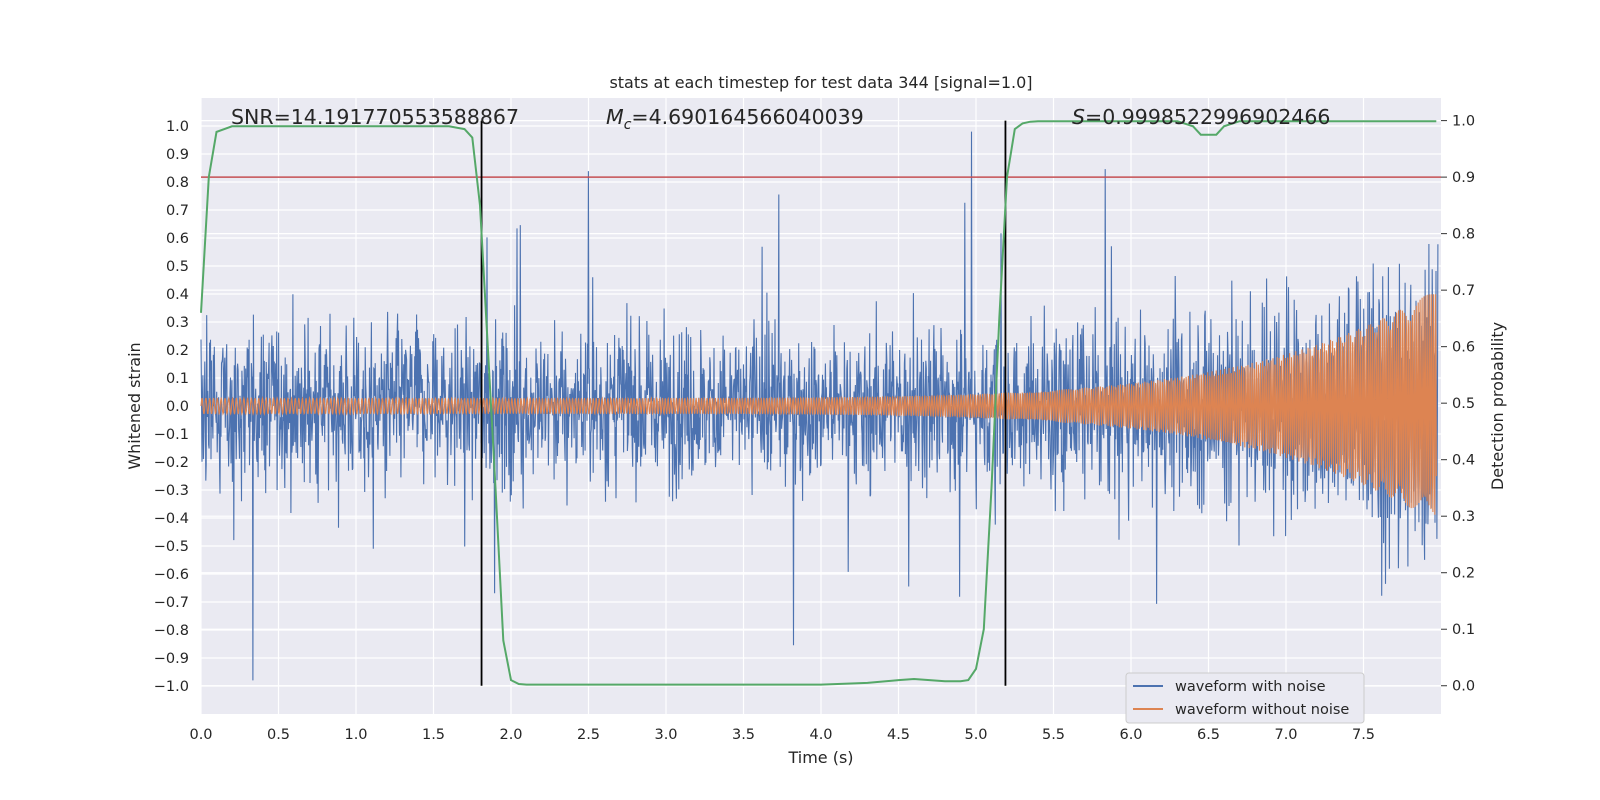 The width and height of the screenshot is (1600, 800). Describe the element at coordinates (1463, 517) in the screenshot. I see `y-tick-label-right: 0.3` at that location.